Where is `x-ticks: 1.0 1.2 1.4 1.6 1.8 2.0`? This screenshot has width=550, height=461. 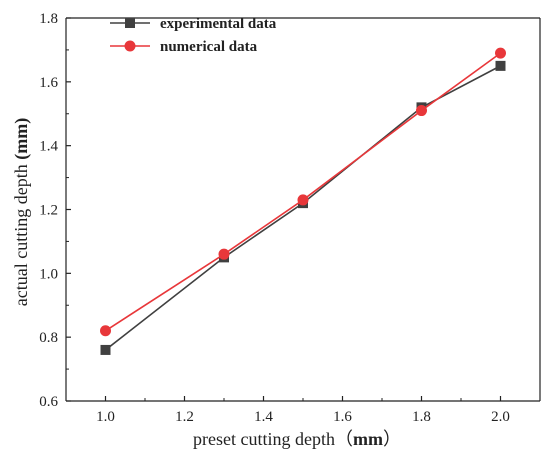 x-ticks: 1.0 1.2 1.4 1.6 1.8 2.0 is located at coordinates (303, 410).